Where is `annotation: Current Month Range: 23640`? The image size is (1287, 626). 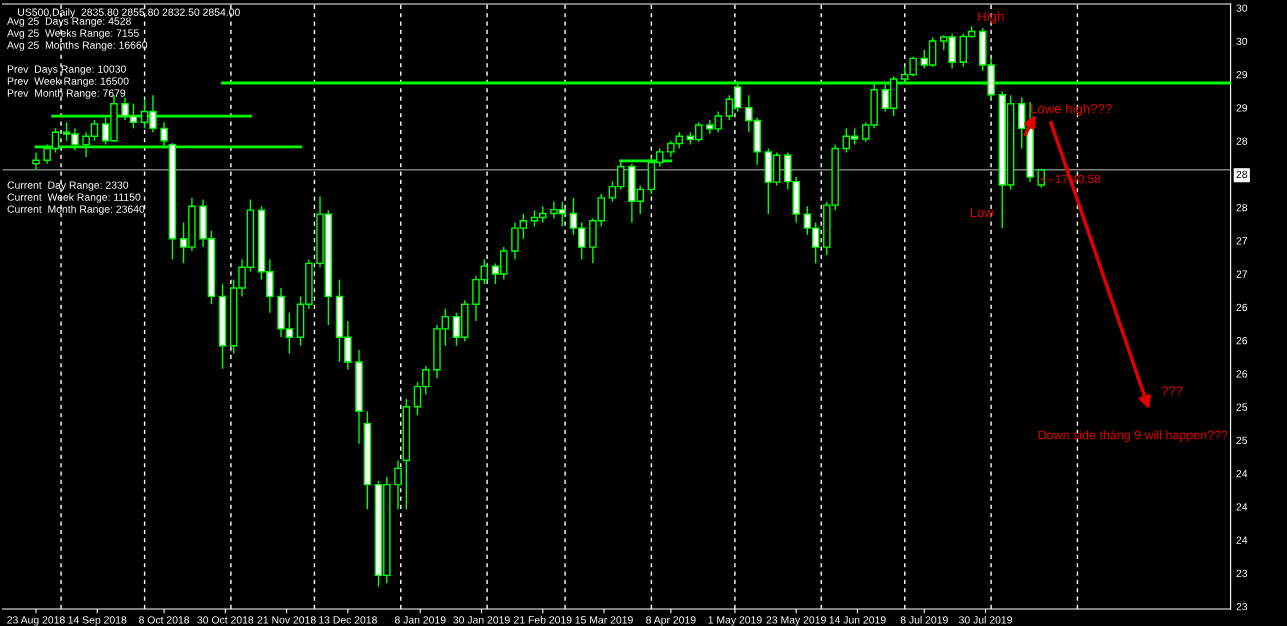 annotation: Current Month Range: 23640 is located at coordinates (76, 210).